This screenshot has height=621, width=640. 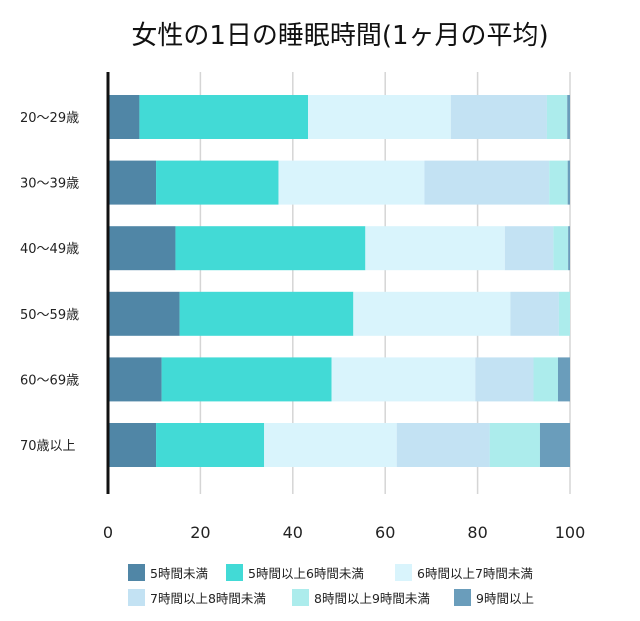 I want to click on x-tick-label: 20, so click(x=200, y=532).